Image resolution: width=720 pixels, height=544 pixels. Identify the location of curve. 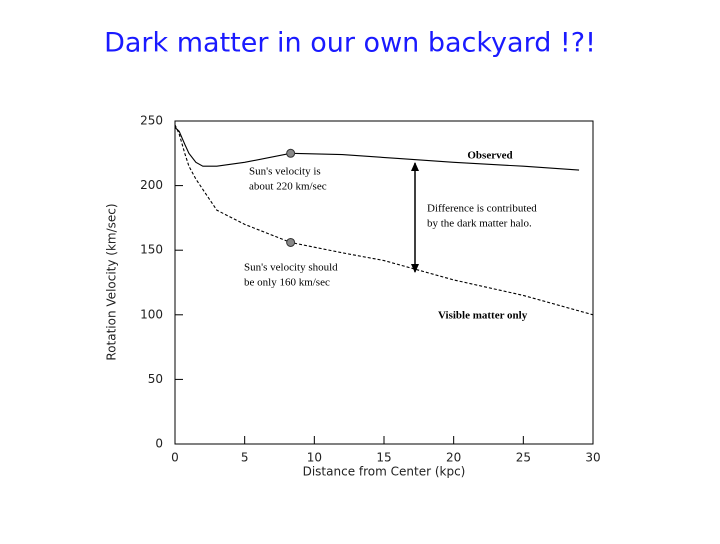
(377, 149).